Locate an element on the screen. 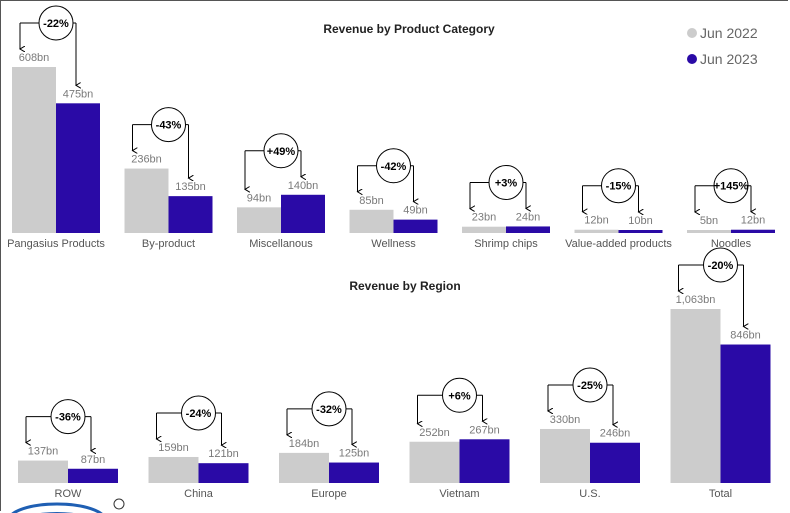 Image resolution: width=790 pixels, height=513 pixels. region-category-label: ROW is located at coordinates (69, 494).